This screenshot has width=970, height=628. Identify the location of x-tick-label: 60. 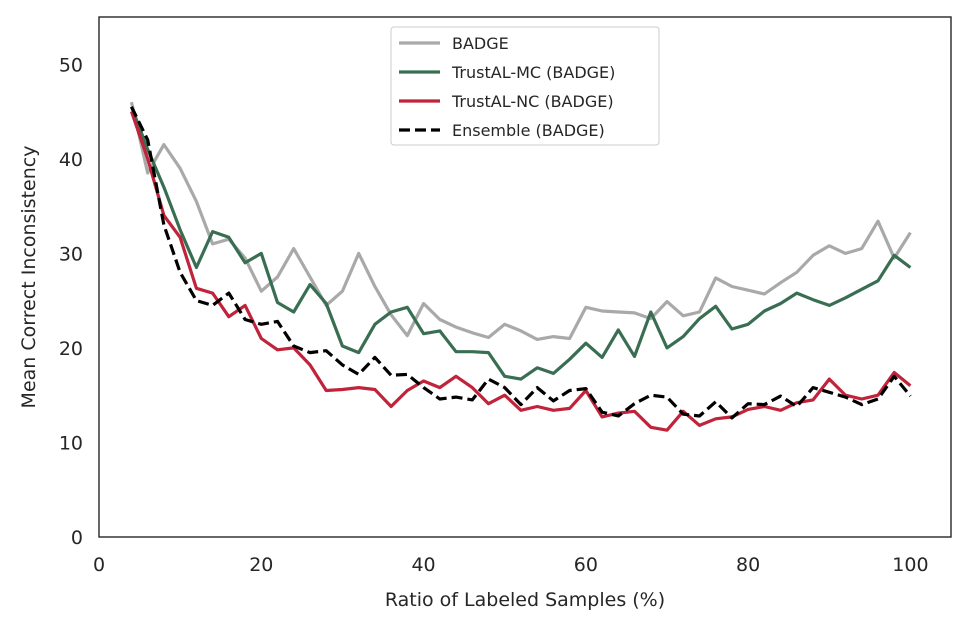
(586, 565).